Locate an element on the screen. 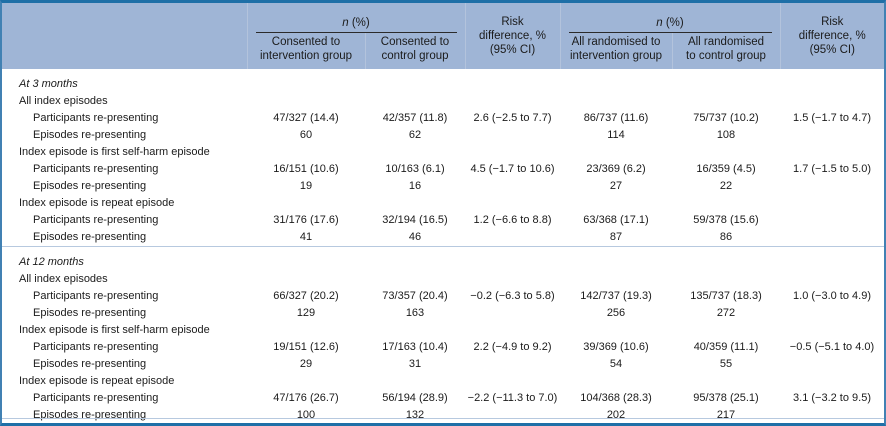  value-cell: 217 is located at coordinates (726, 415).